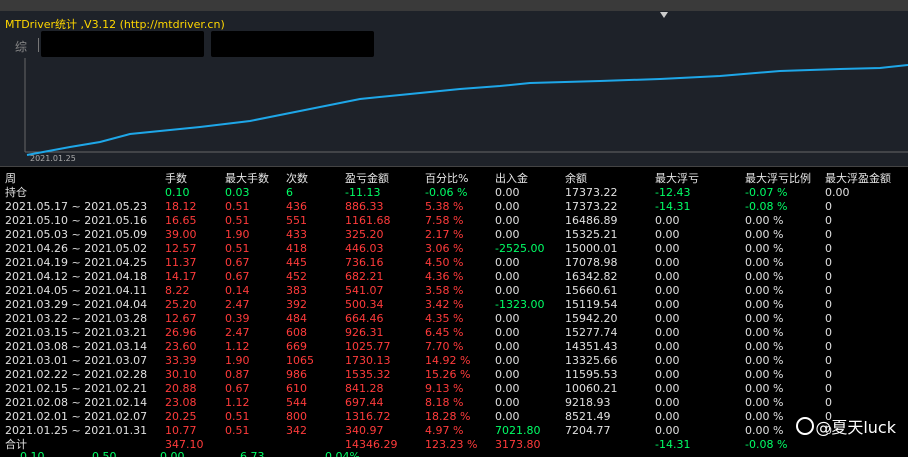 The image size is (908, 457). Describe the element at coordinates (588, 416) in the screenshot. I see `value-cell: 8521.49` at that location.